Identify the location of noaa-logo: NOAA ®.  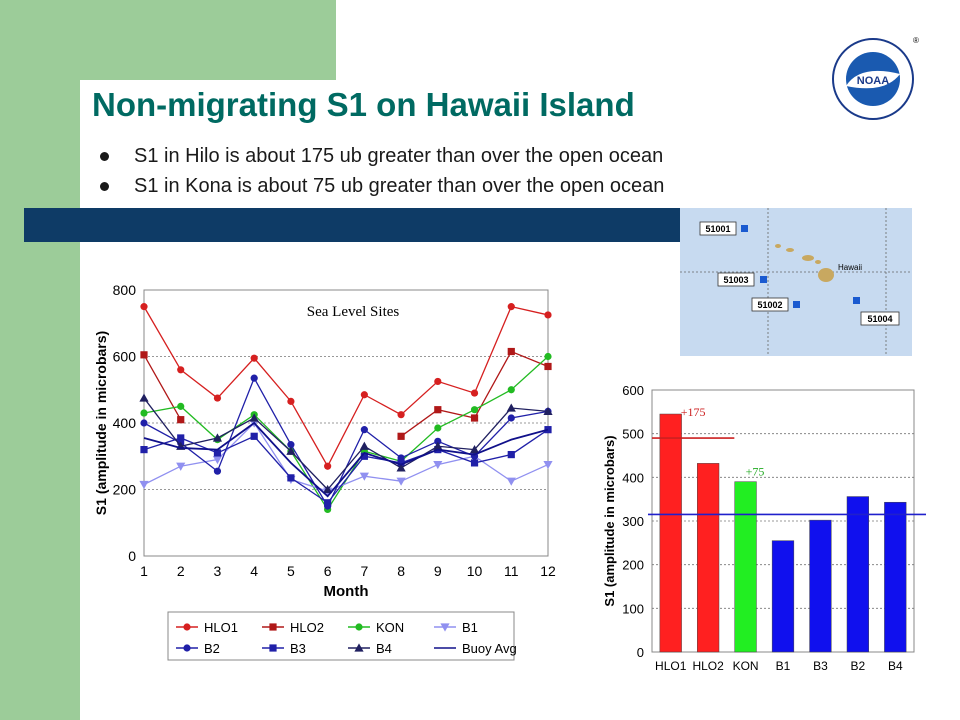
(875, 78).